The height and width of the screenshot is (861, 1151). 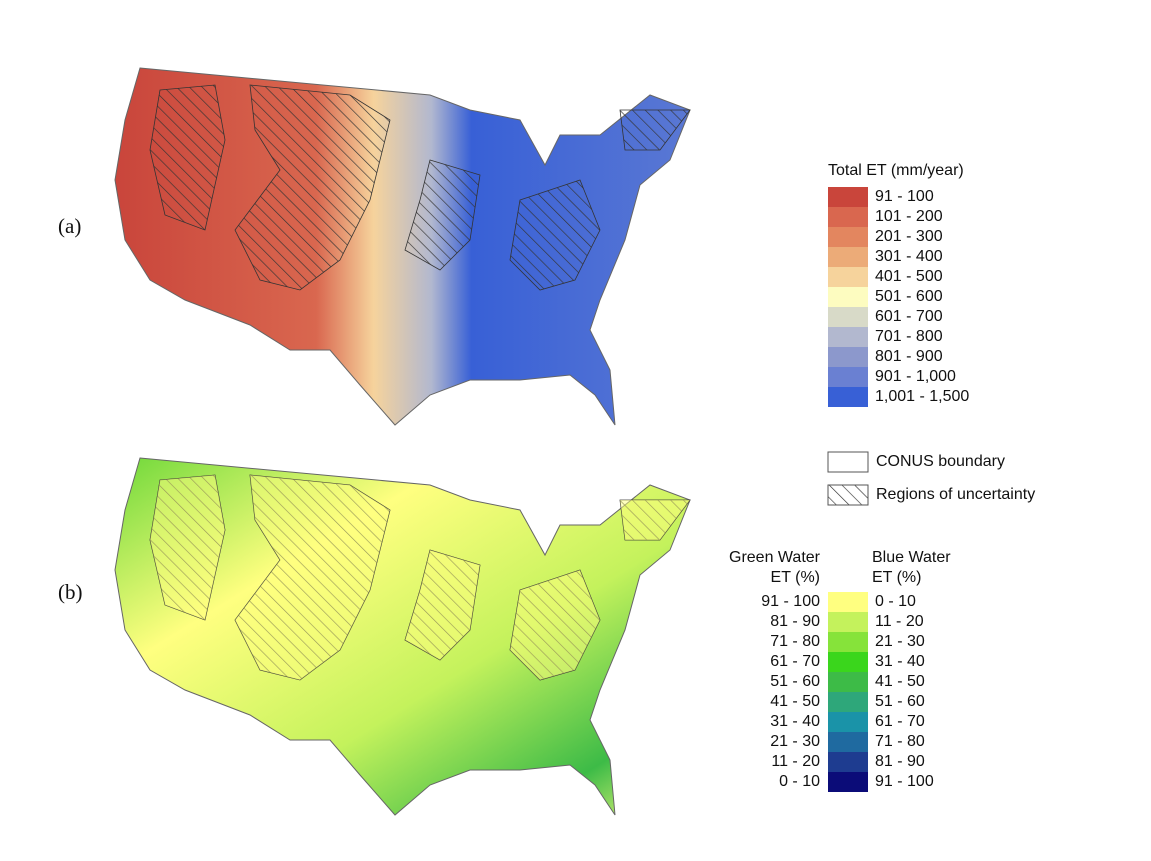 I want to click on panel-label: (b), so click(x=70, y=592).